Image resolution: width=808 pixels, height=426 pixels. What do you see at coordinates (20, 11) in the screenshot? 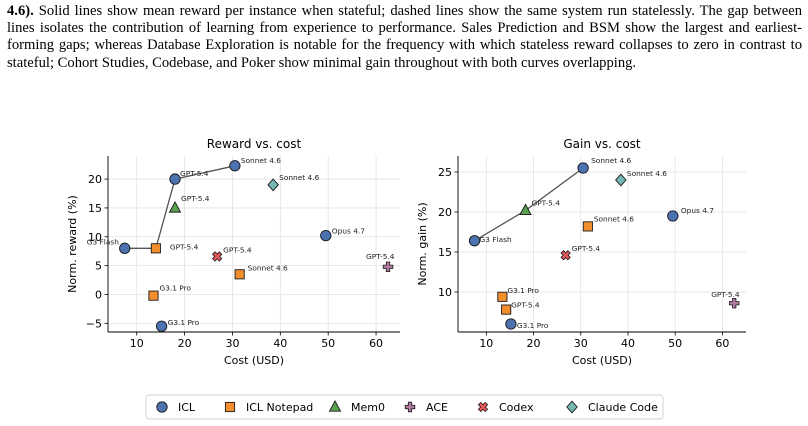
I see `caption-lead: 4.6).` at bounding box center [20, 11].